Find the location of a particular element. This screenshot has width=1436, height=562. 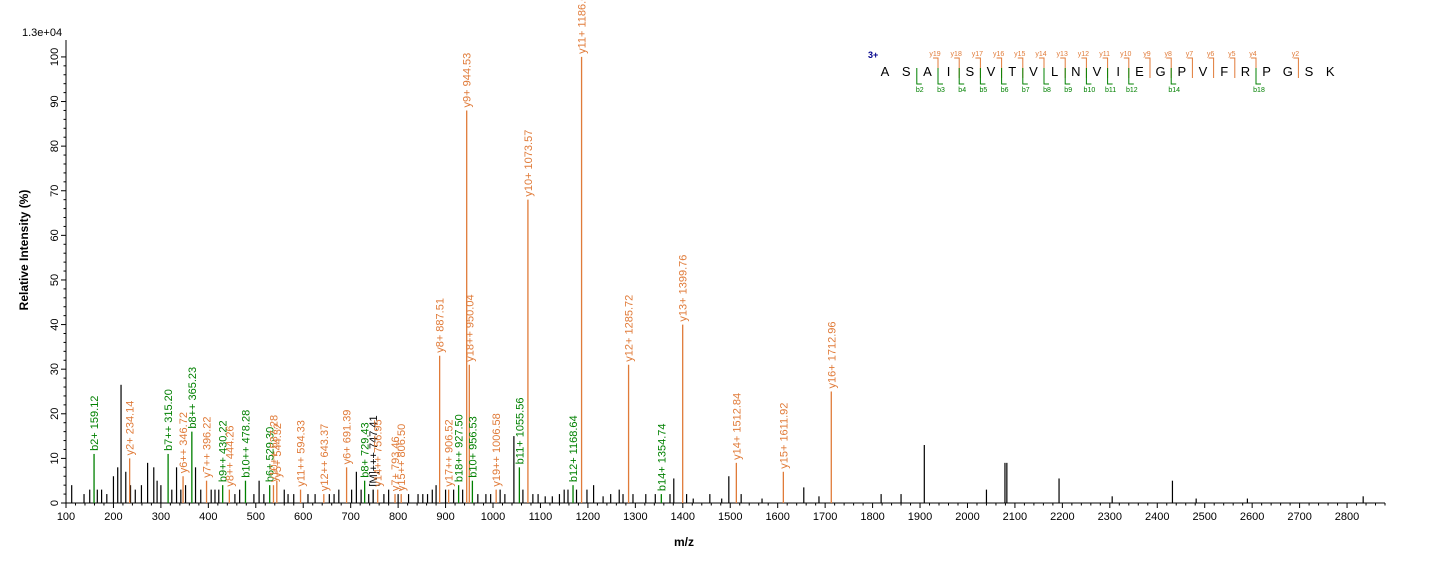

b-ion-label: b6 is located at coordinates (1005, 90).